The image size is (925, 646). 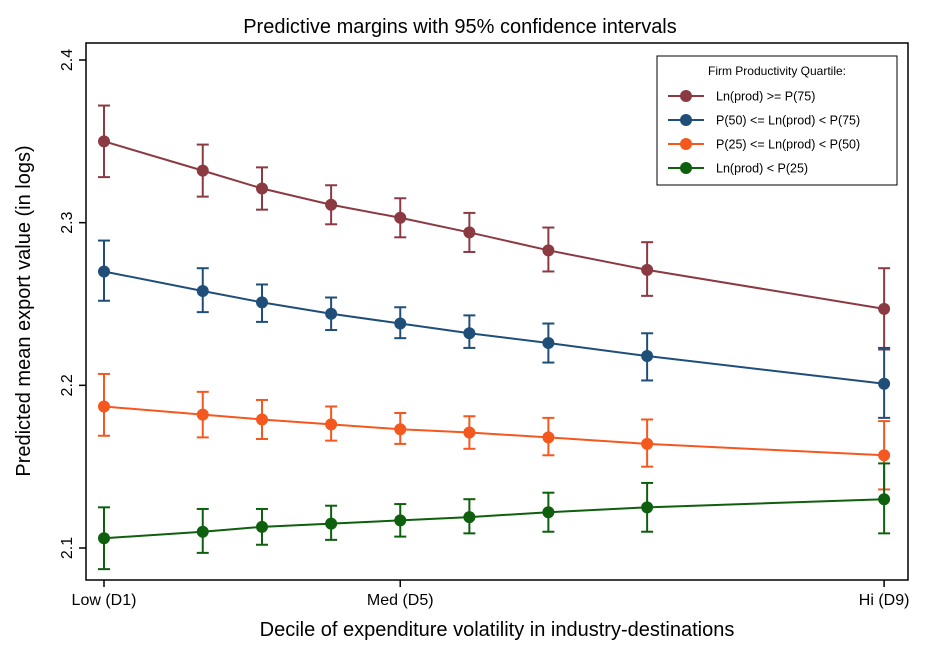 I want to click on x-tick-label: Hi (D9), so click(x=884, y=600).